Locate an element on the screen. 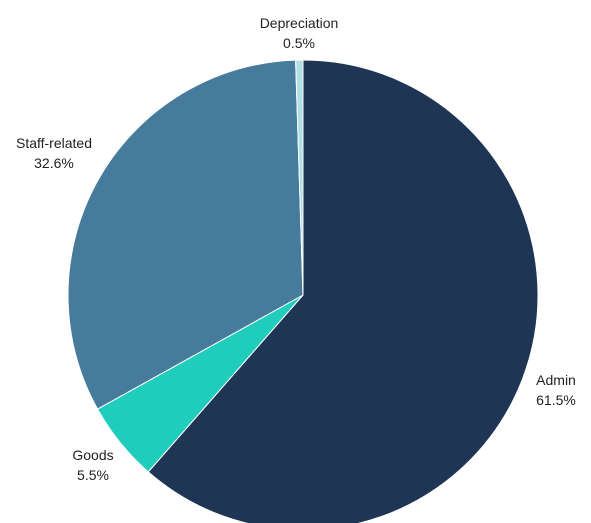  slice-value-staff-related: 32.6% is located at coordinates (54, 163).